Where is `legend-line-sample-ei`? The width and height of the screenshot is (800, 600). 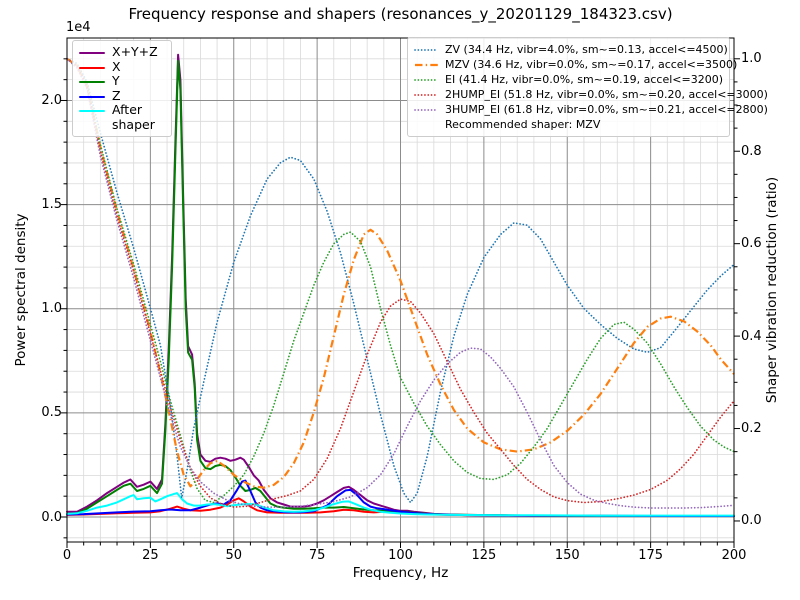
legend-line-sample-ei is located at coordinates (426, 79).